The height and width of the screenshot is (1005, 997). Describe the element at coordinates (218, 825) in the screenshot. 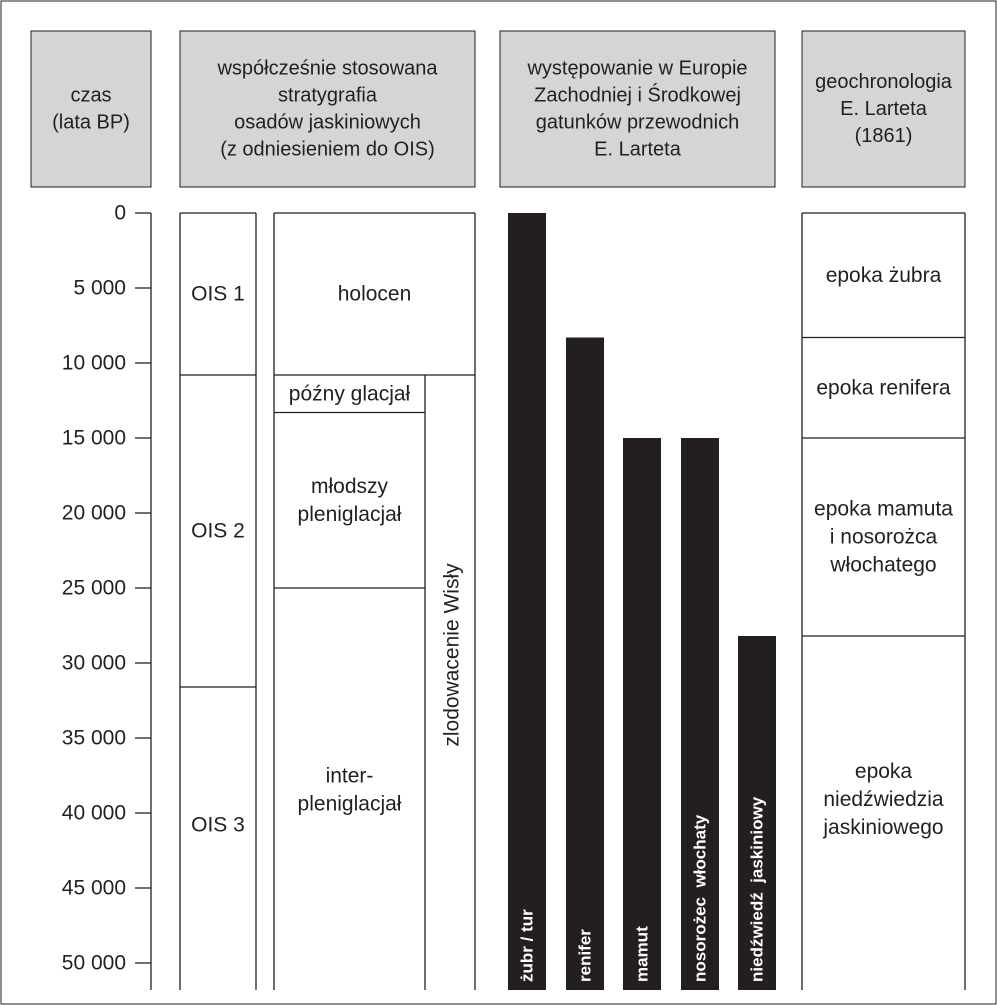

I see `ois-label: OIS 3` at that location.